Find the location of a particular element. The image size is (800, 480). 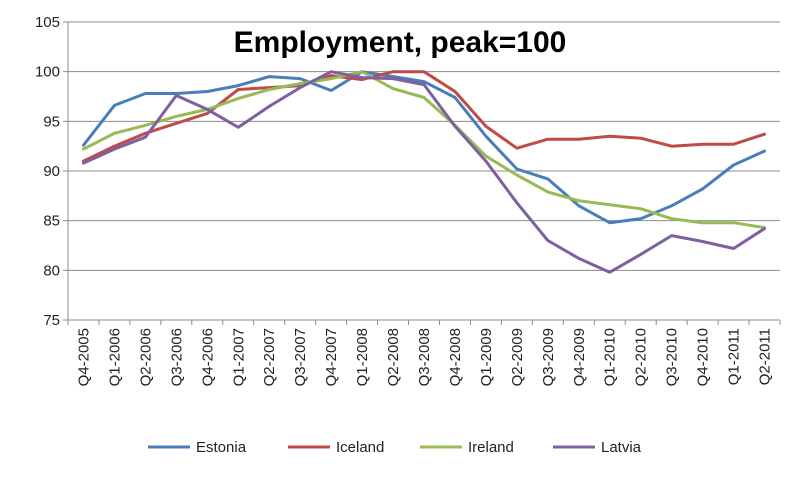

y-tick-label: 95 is located at coordinates (51, 121).